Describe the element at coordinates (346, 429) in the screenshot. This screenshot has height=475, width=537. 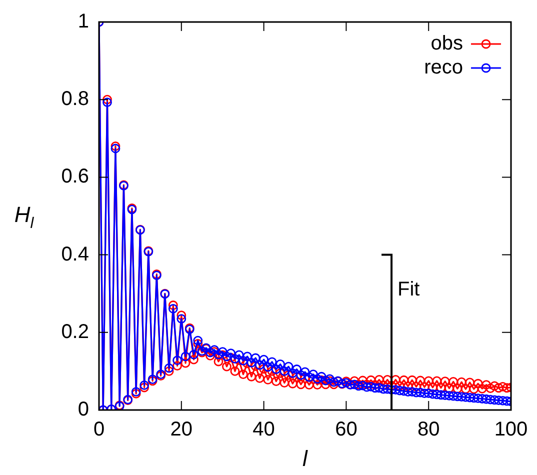
I see `x-tick-label: 60` at that location.